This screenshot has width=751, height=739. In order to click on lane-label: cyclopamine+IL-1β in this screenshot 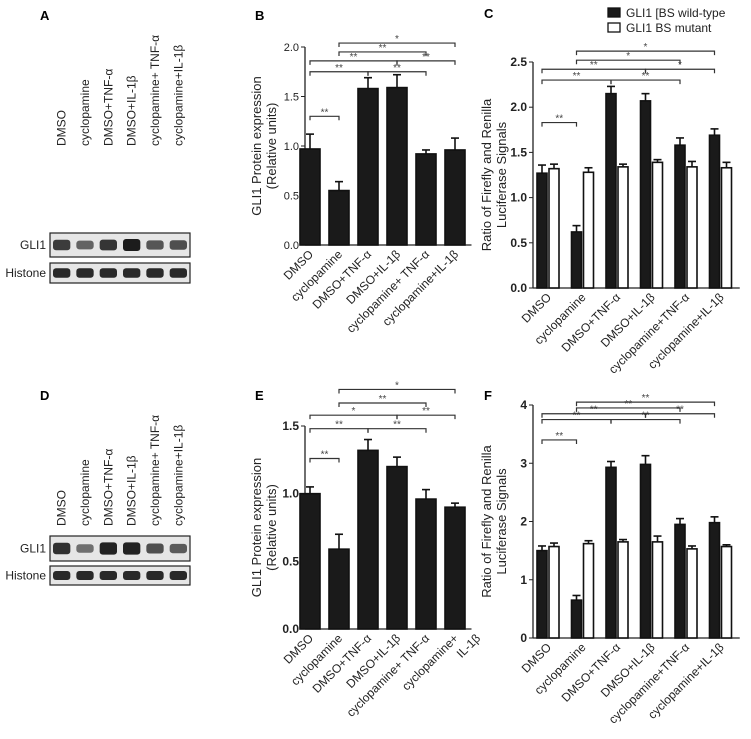, I will do `click(178, 475)`.